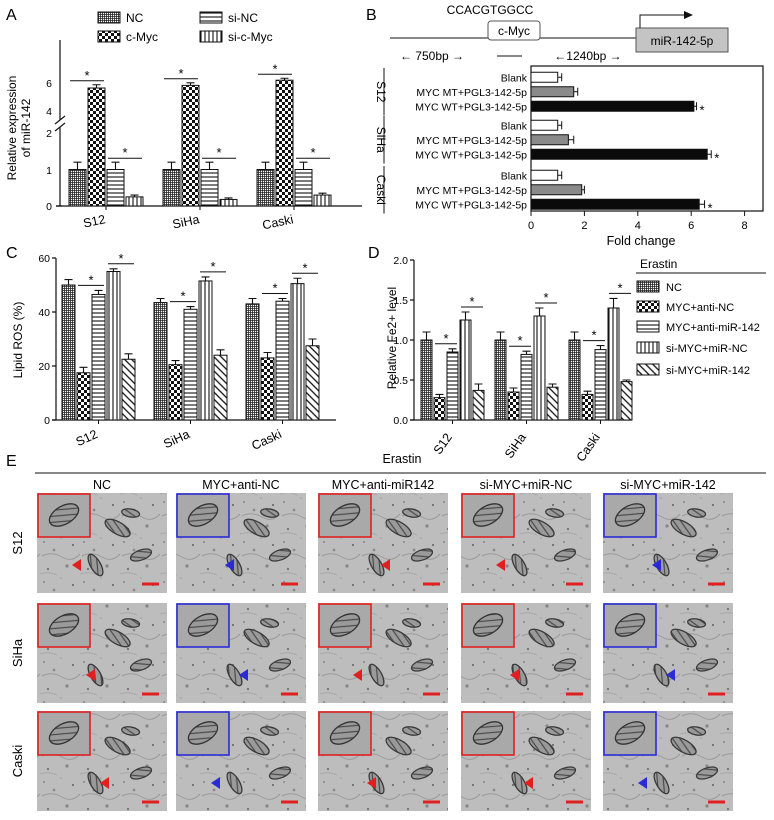 The width and height of the screenshot is (774, 820). I want to click on row-label-siha: SiHa, so click(17, 652).